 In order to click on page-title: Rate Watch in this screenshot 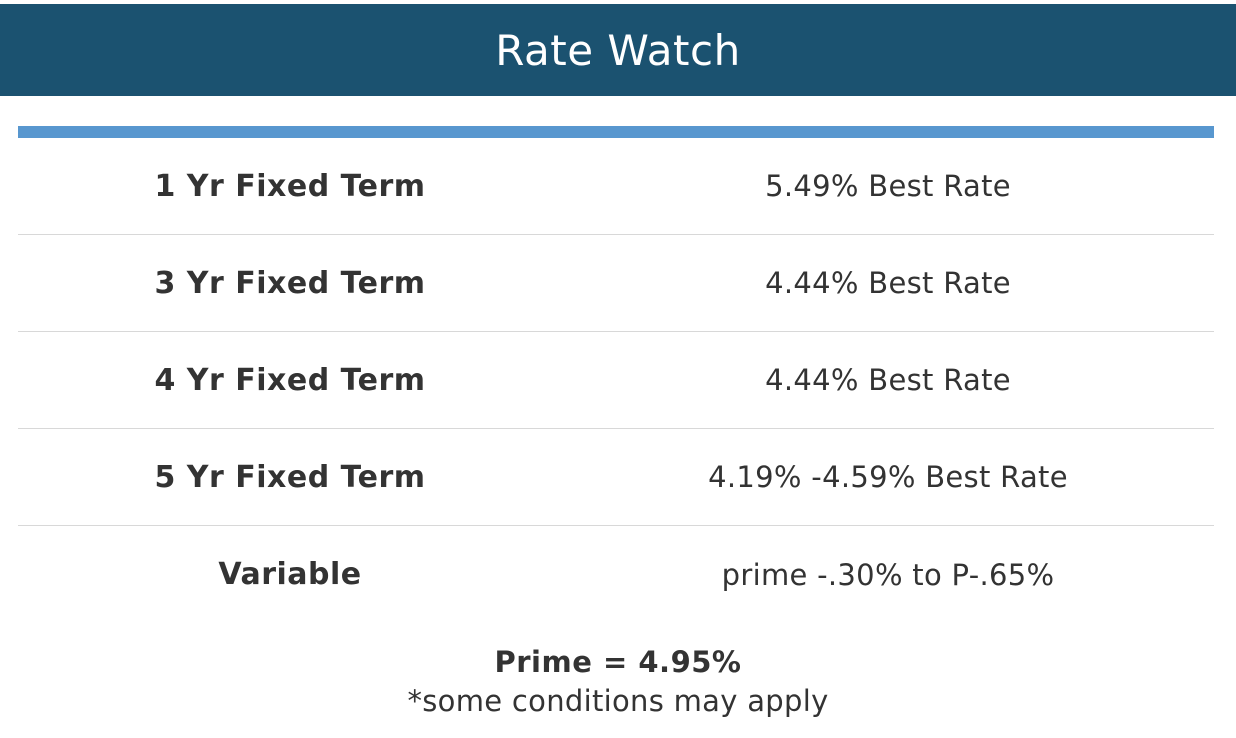, I will do `click(618, 50)`.